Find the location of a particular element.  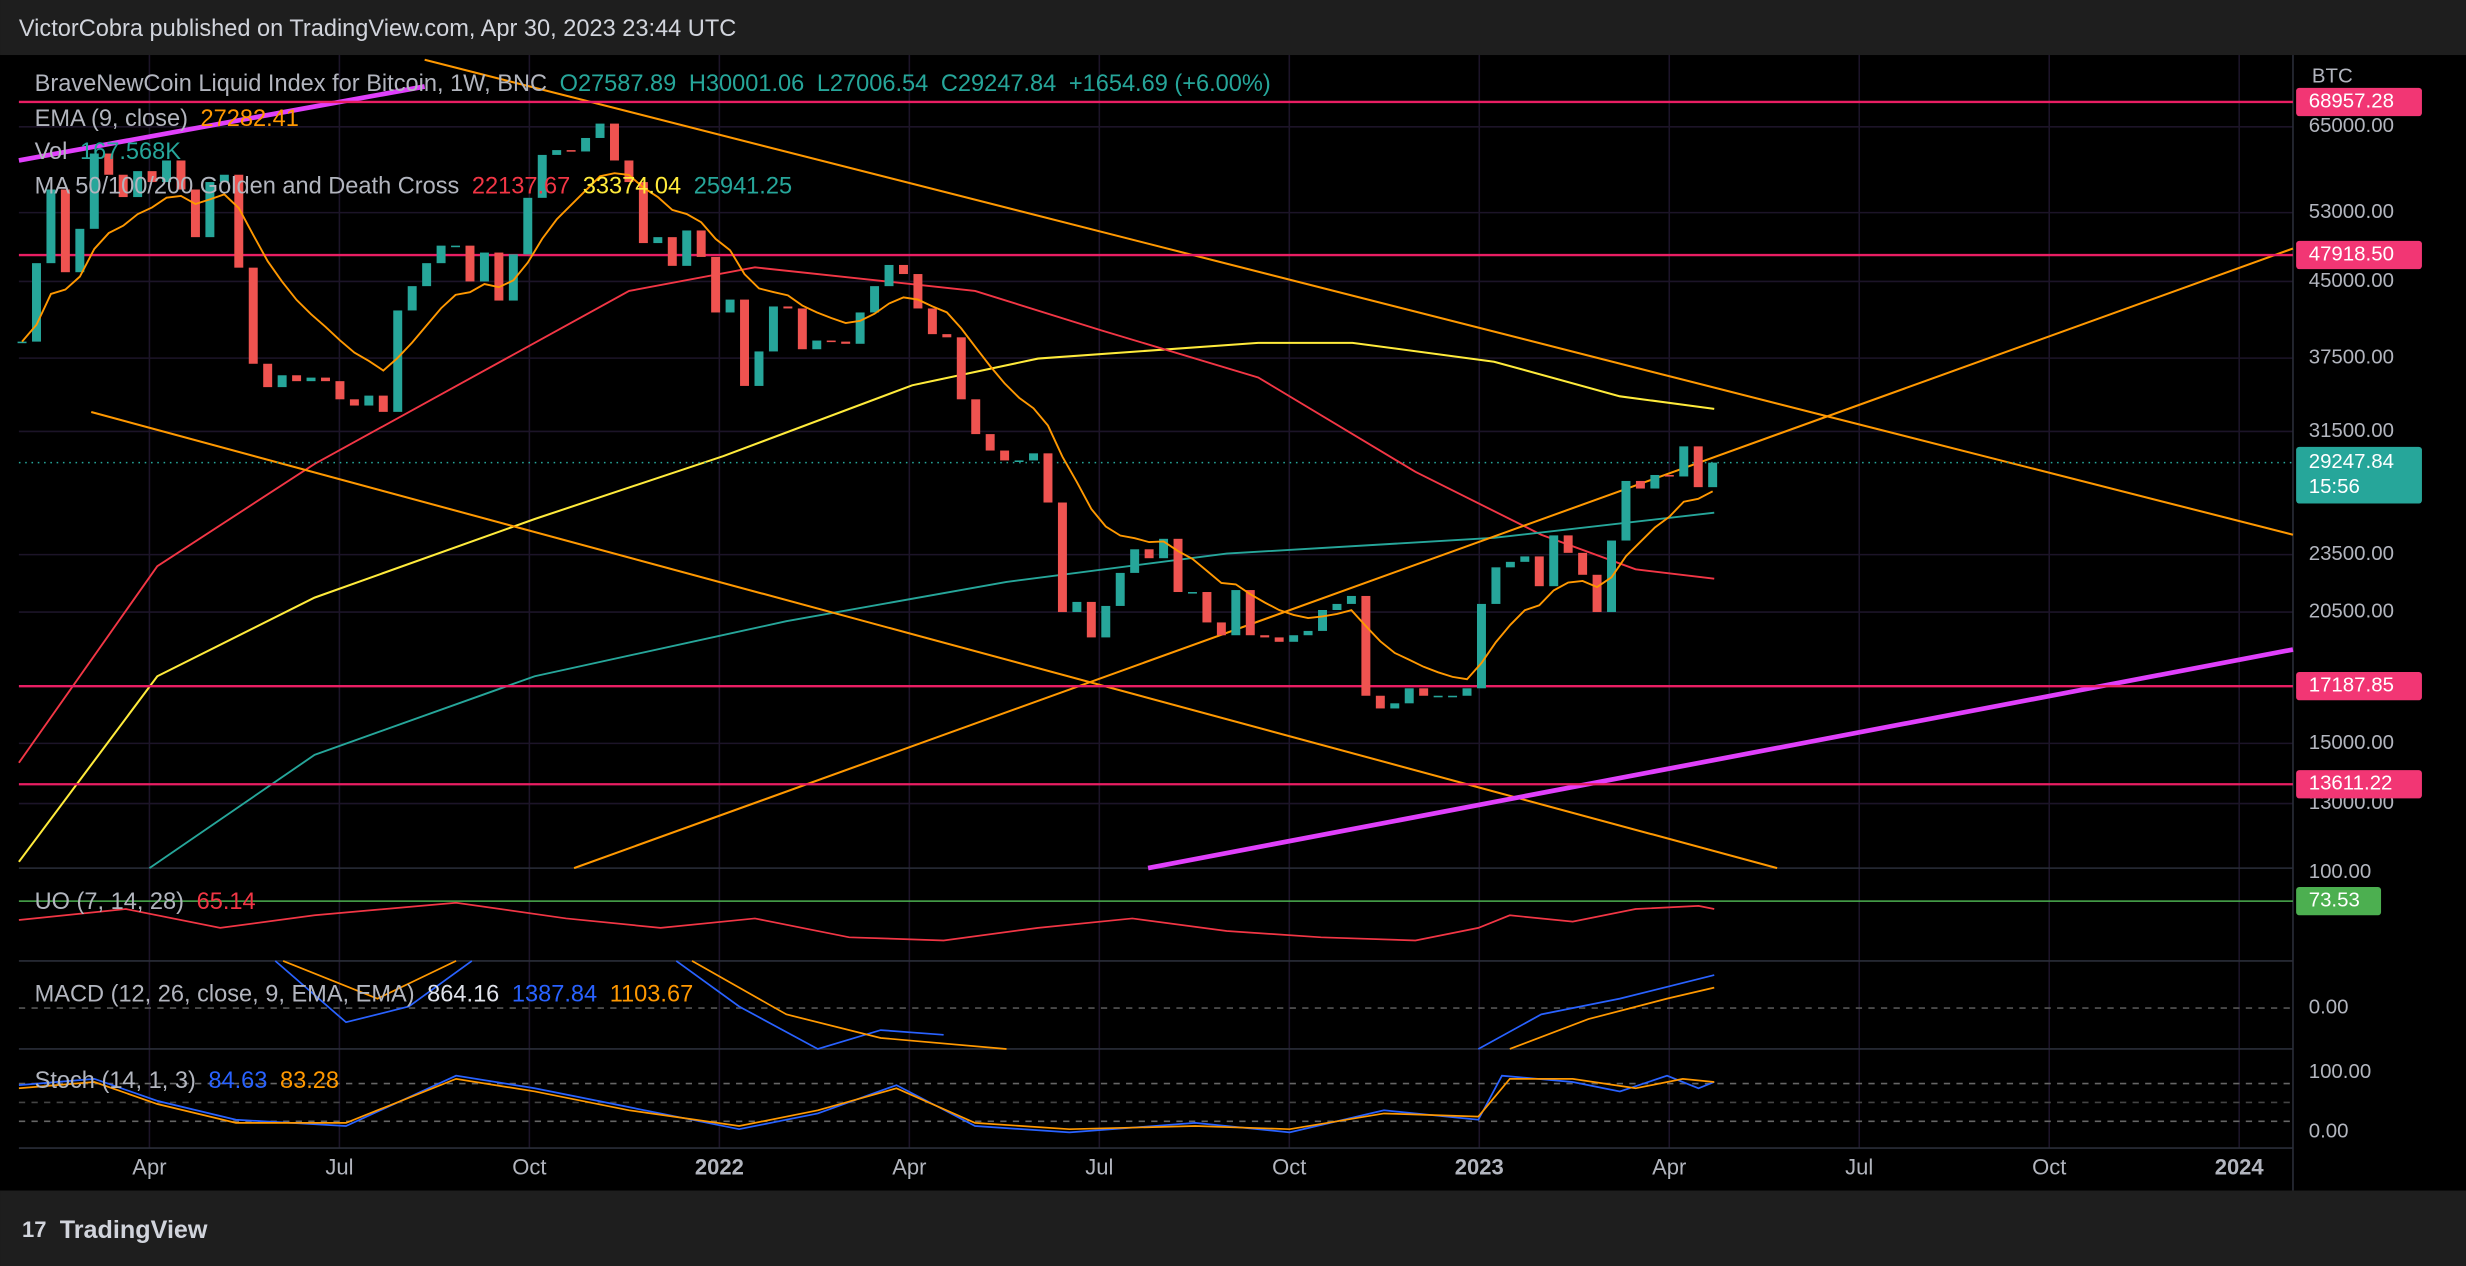

level-tag is located at coordinates (2359, 102).